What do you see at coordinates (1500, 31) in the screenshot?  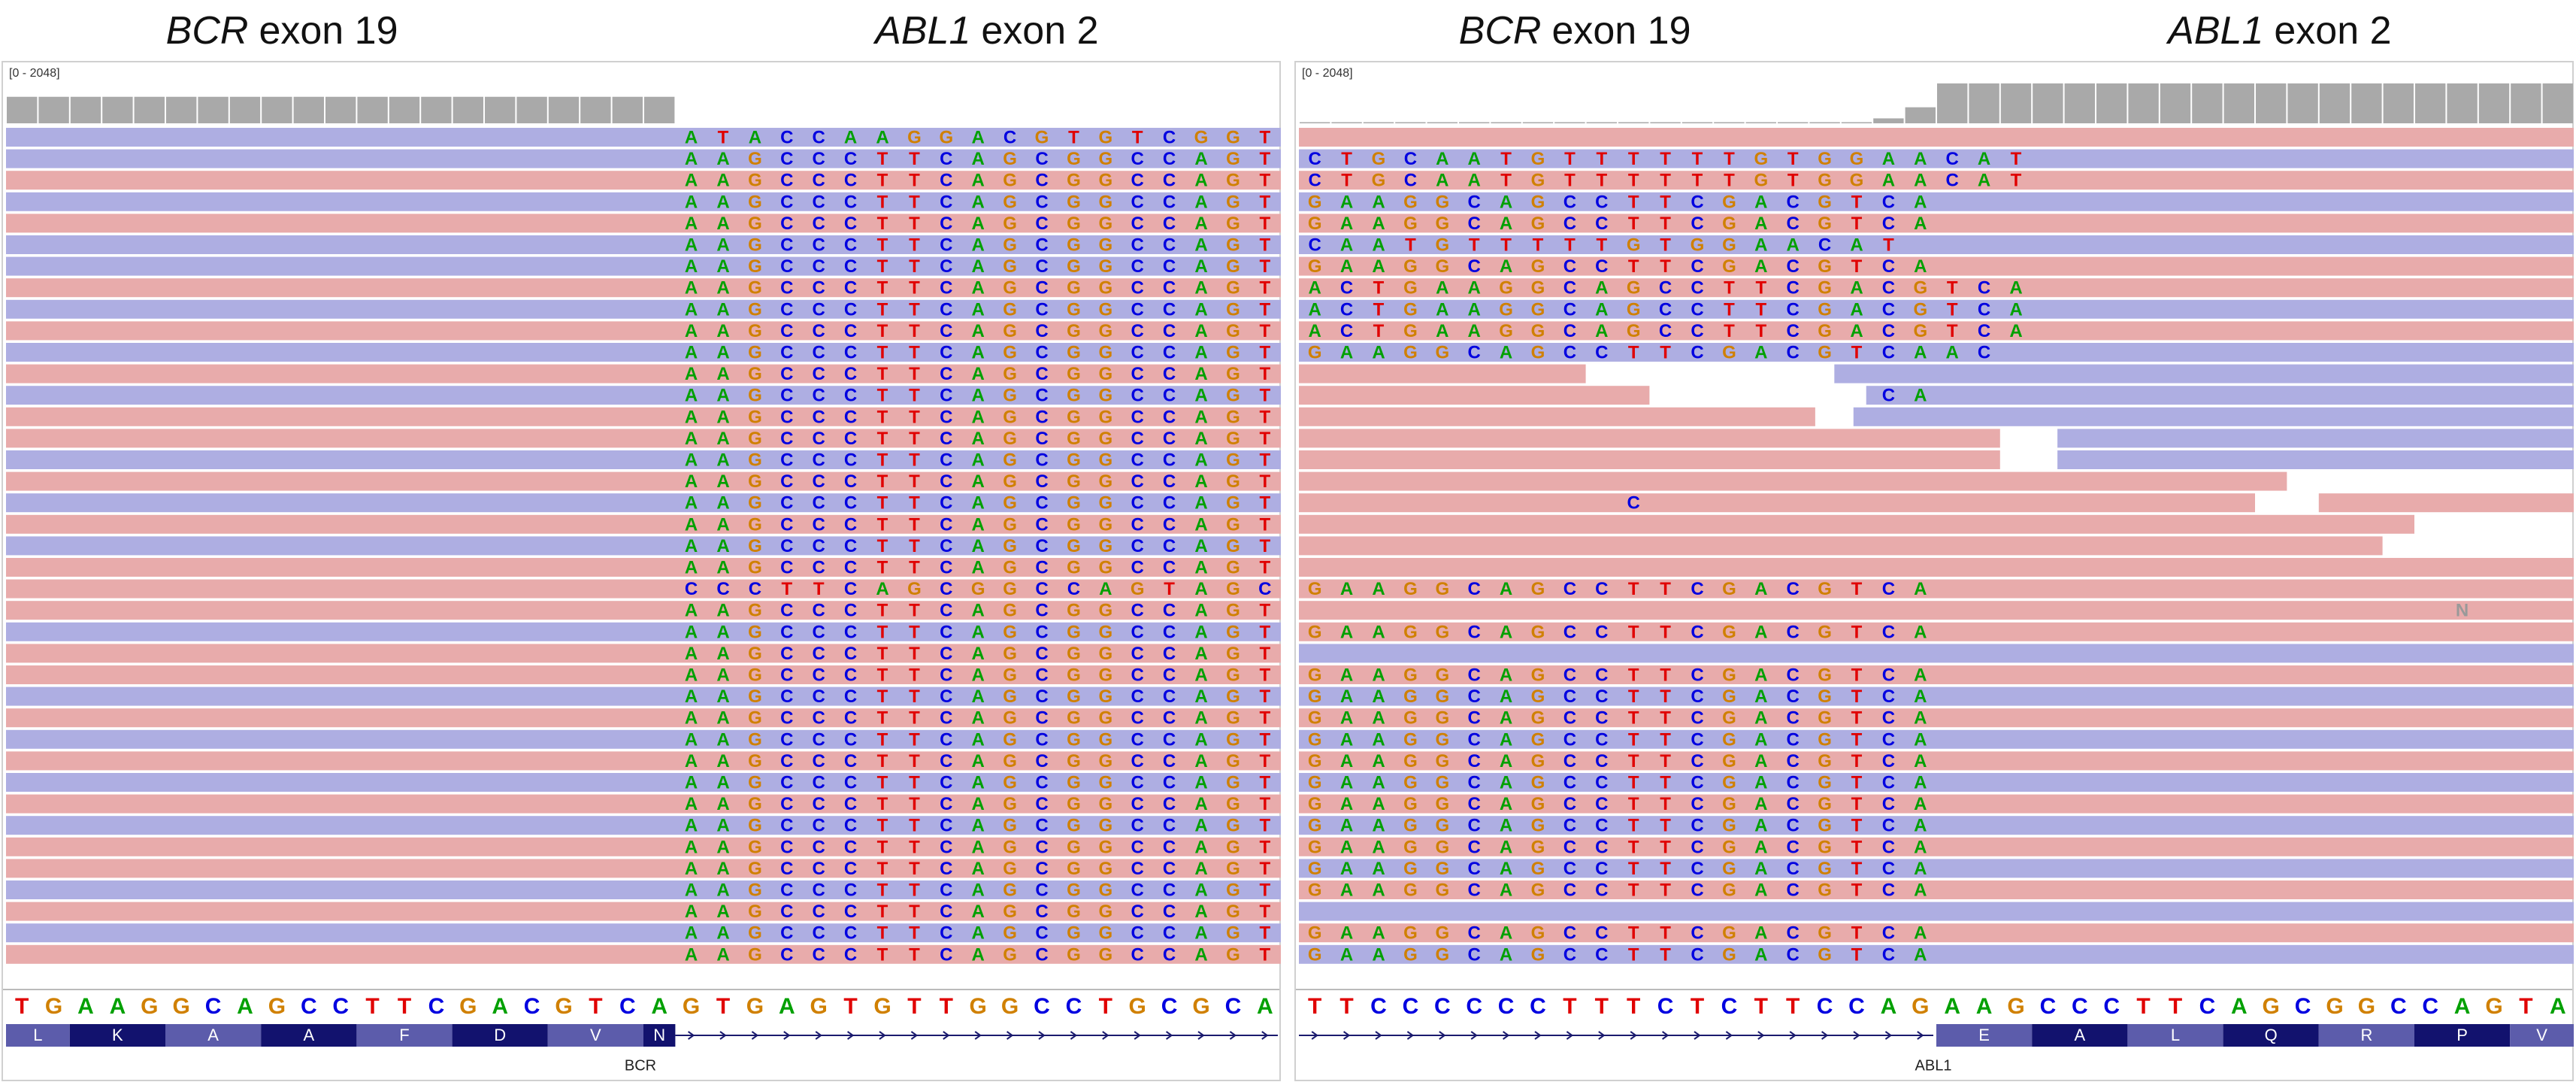 I see `gene-name: BCR` at bounding box center [1500, 31].